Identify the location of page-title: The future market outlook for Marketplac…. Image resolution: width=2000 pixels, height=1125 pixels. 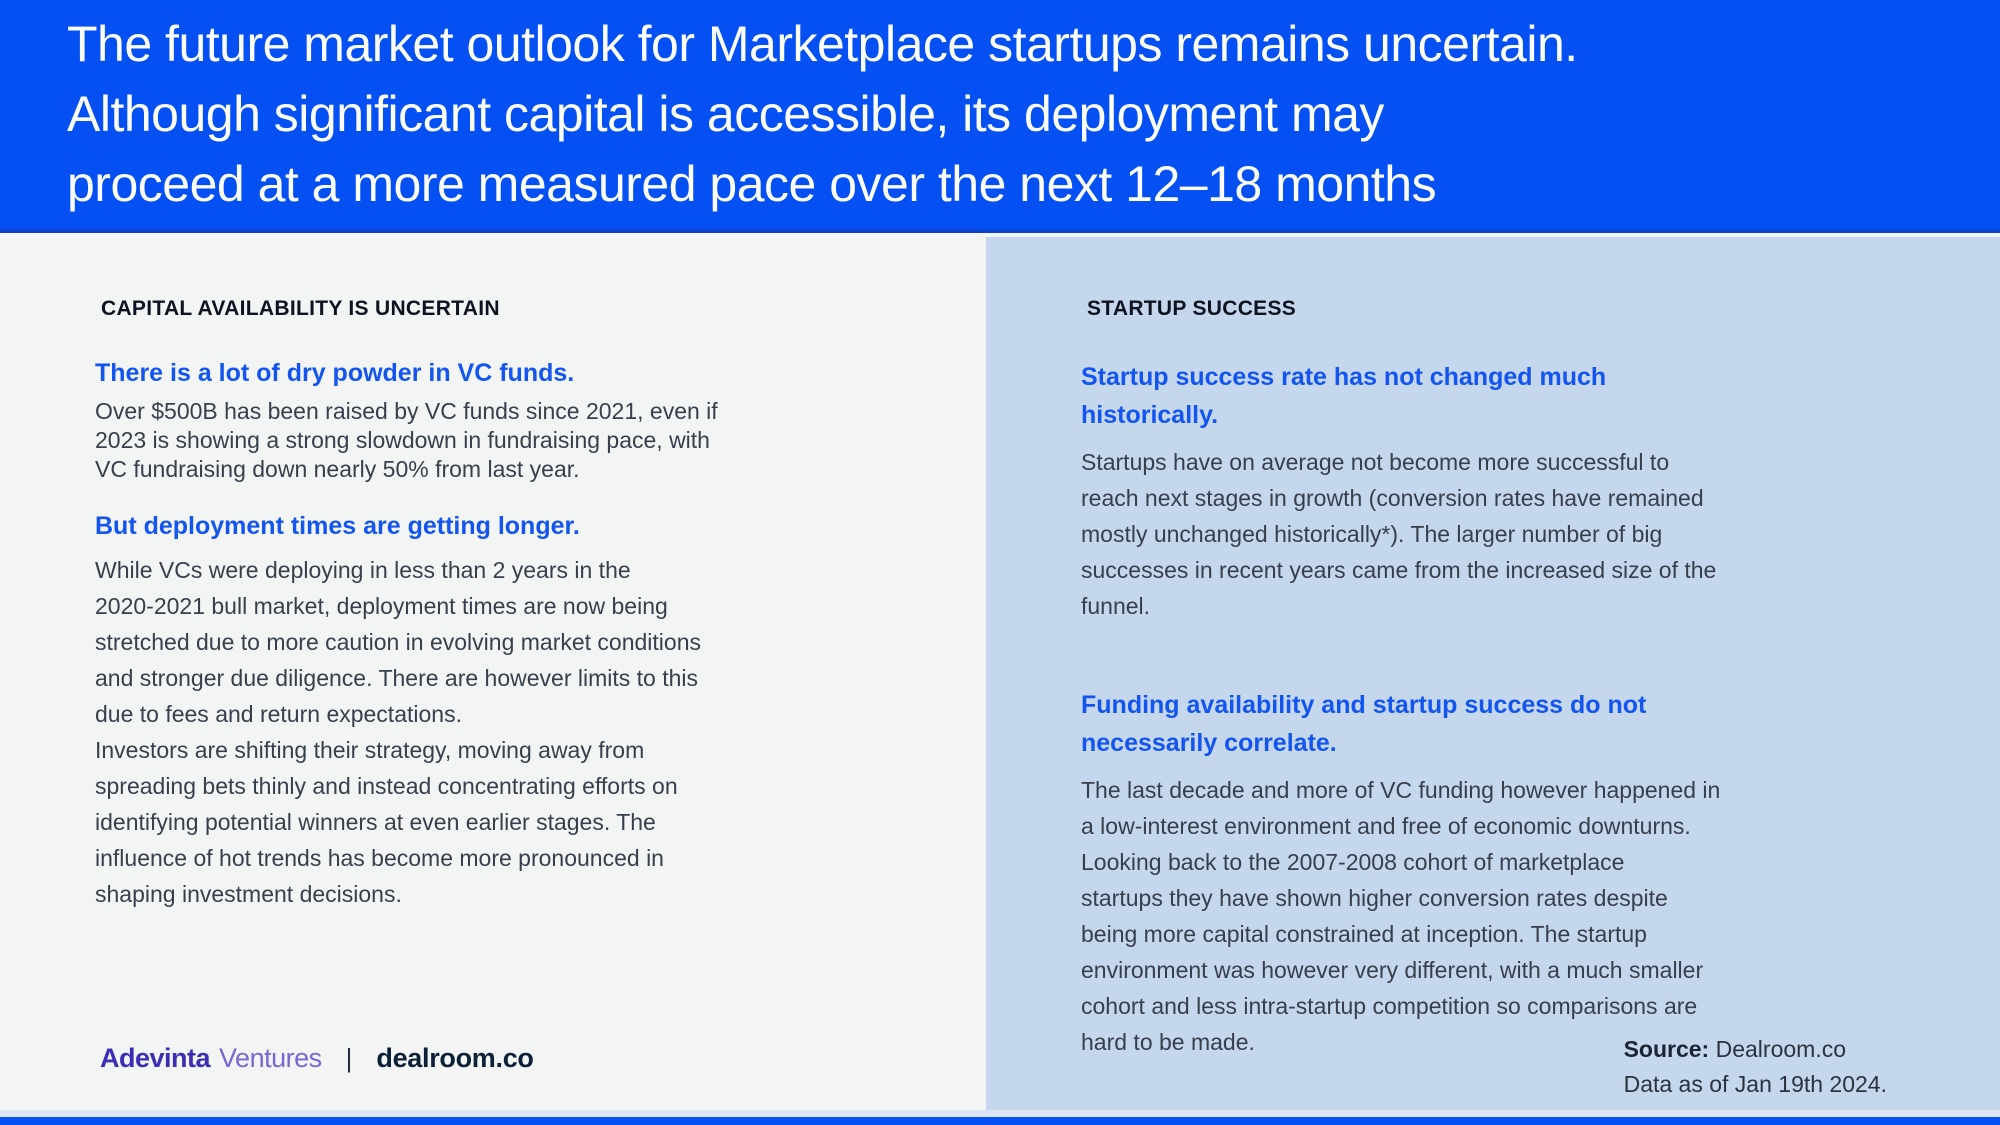
(822, 114).